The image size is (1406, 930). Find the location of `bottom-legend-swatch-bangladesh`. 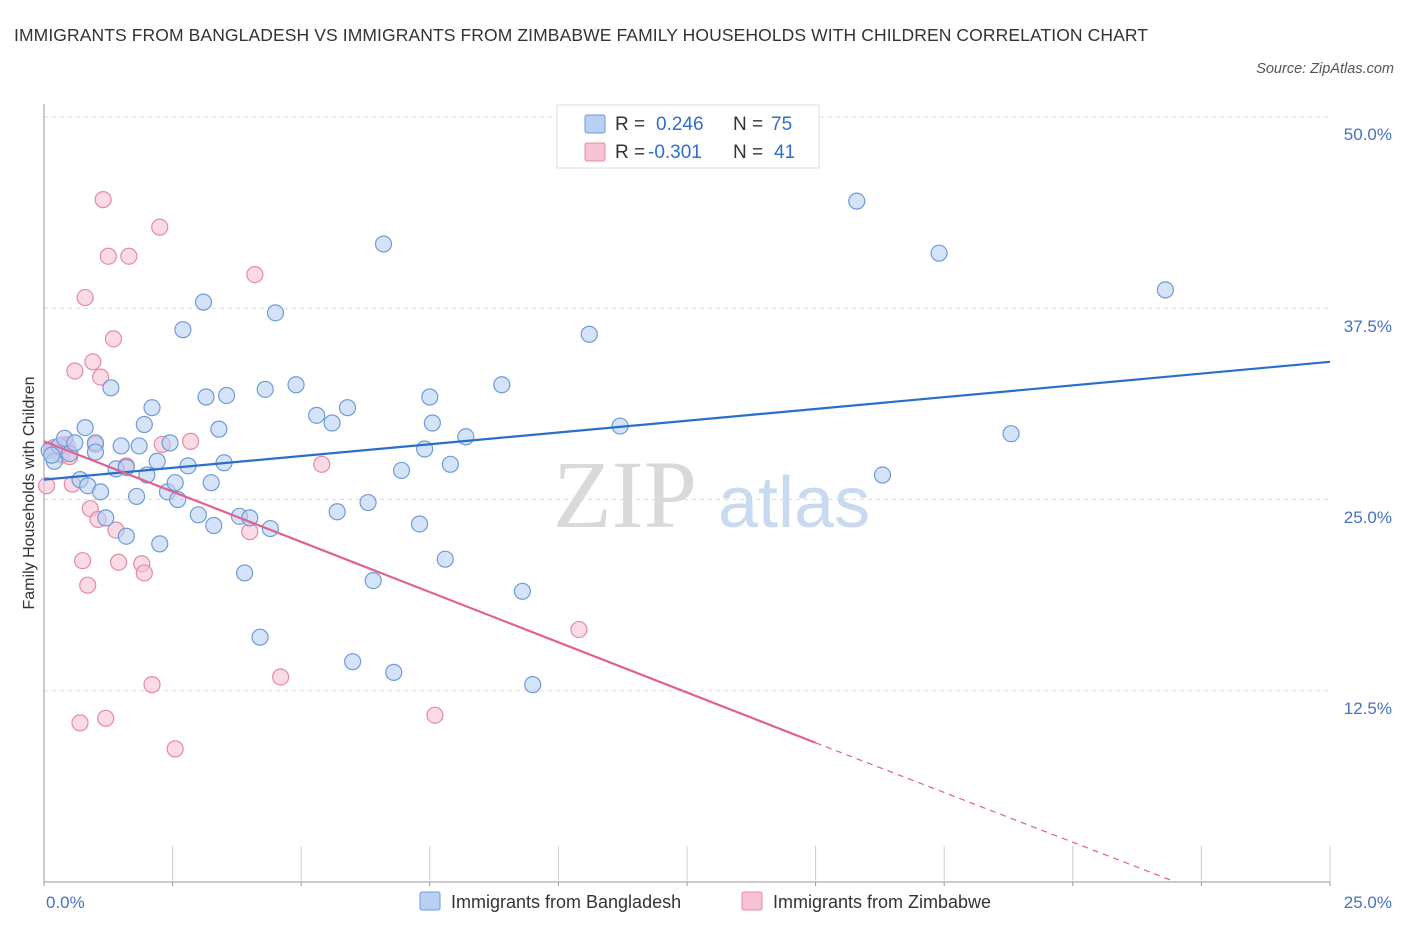

bottom-legend-swatch-bangladesh is located at coordinates (430, 901).